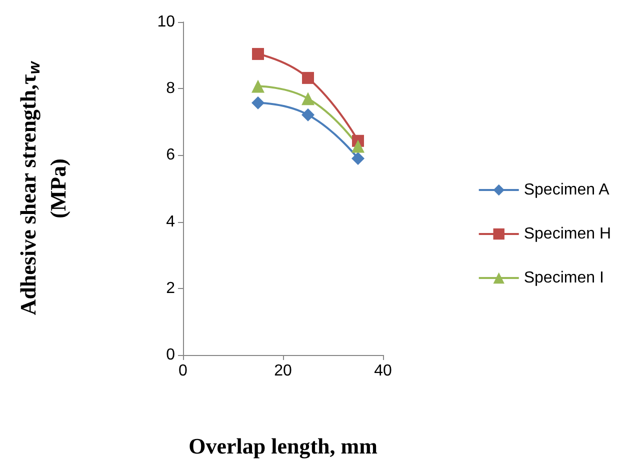  What do you see at coordinates (567, 190) in the screenshot?
I see `legend-label: Specimen A` at bounding box center [567, 190].